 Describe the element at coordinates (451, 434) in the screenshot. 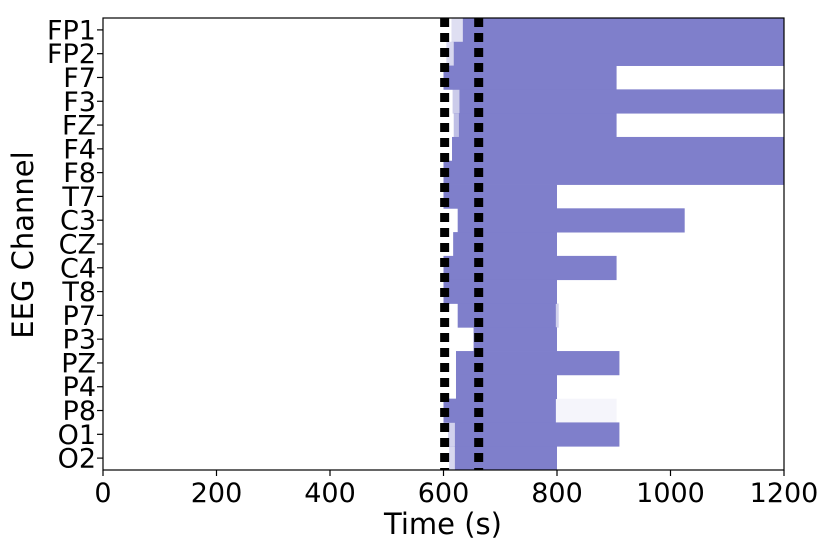

I see `channel-bar-o1` at that location.